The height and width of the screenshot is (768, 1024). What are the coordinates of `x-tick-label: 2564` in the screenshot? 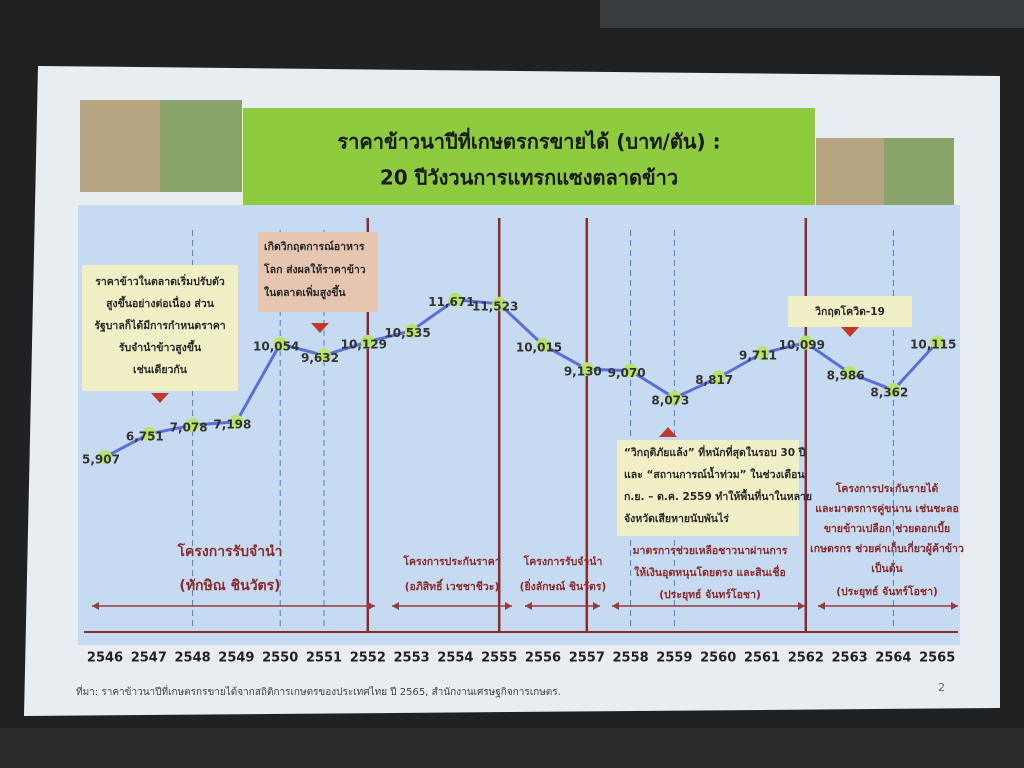 It's located at (893, 658).